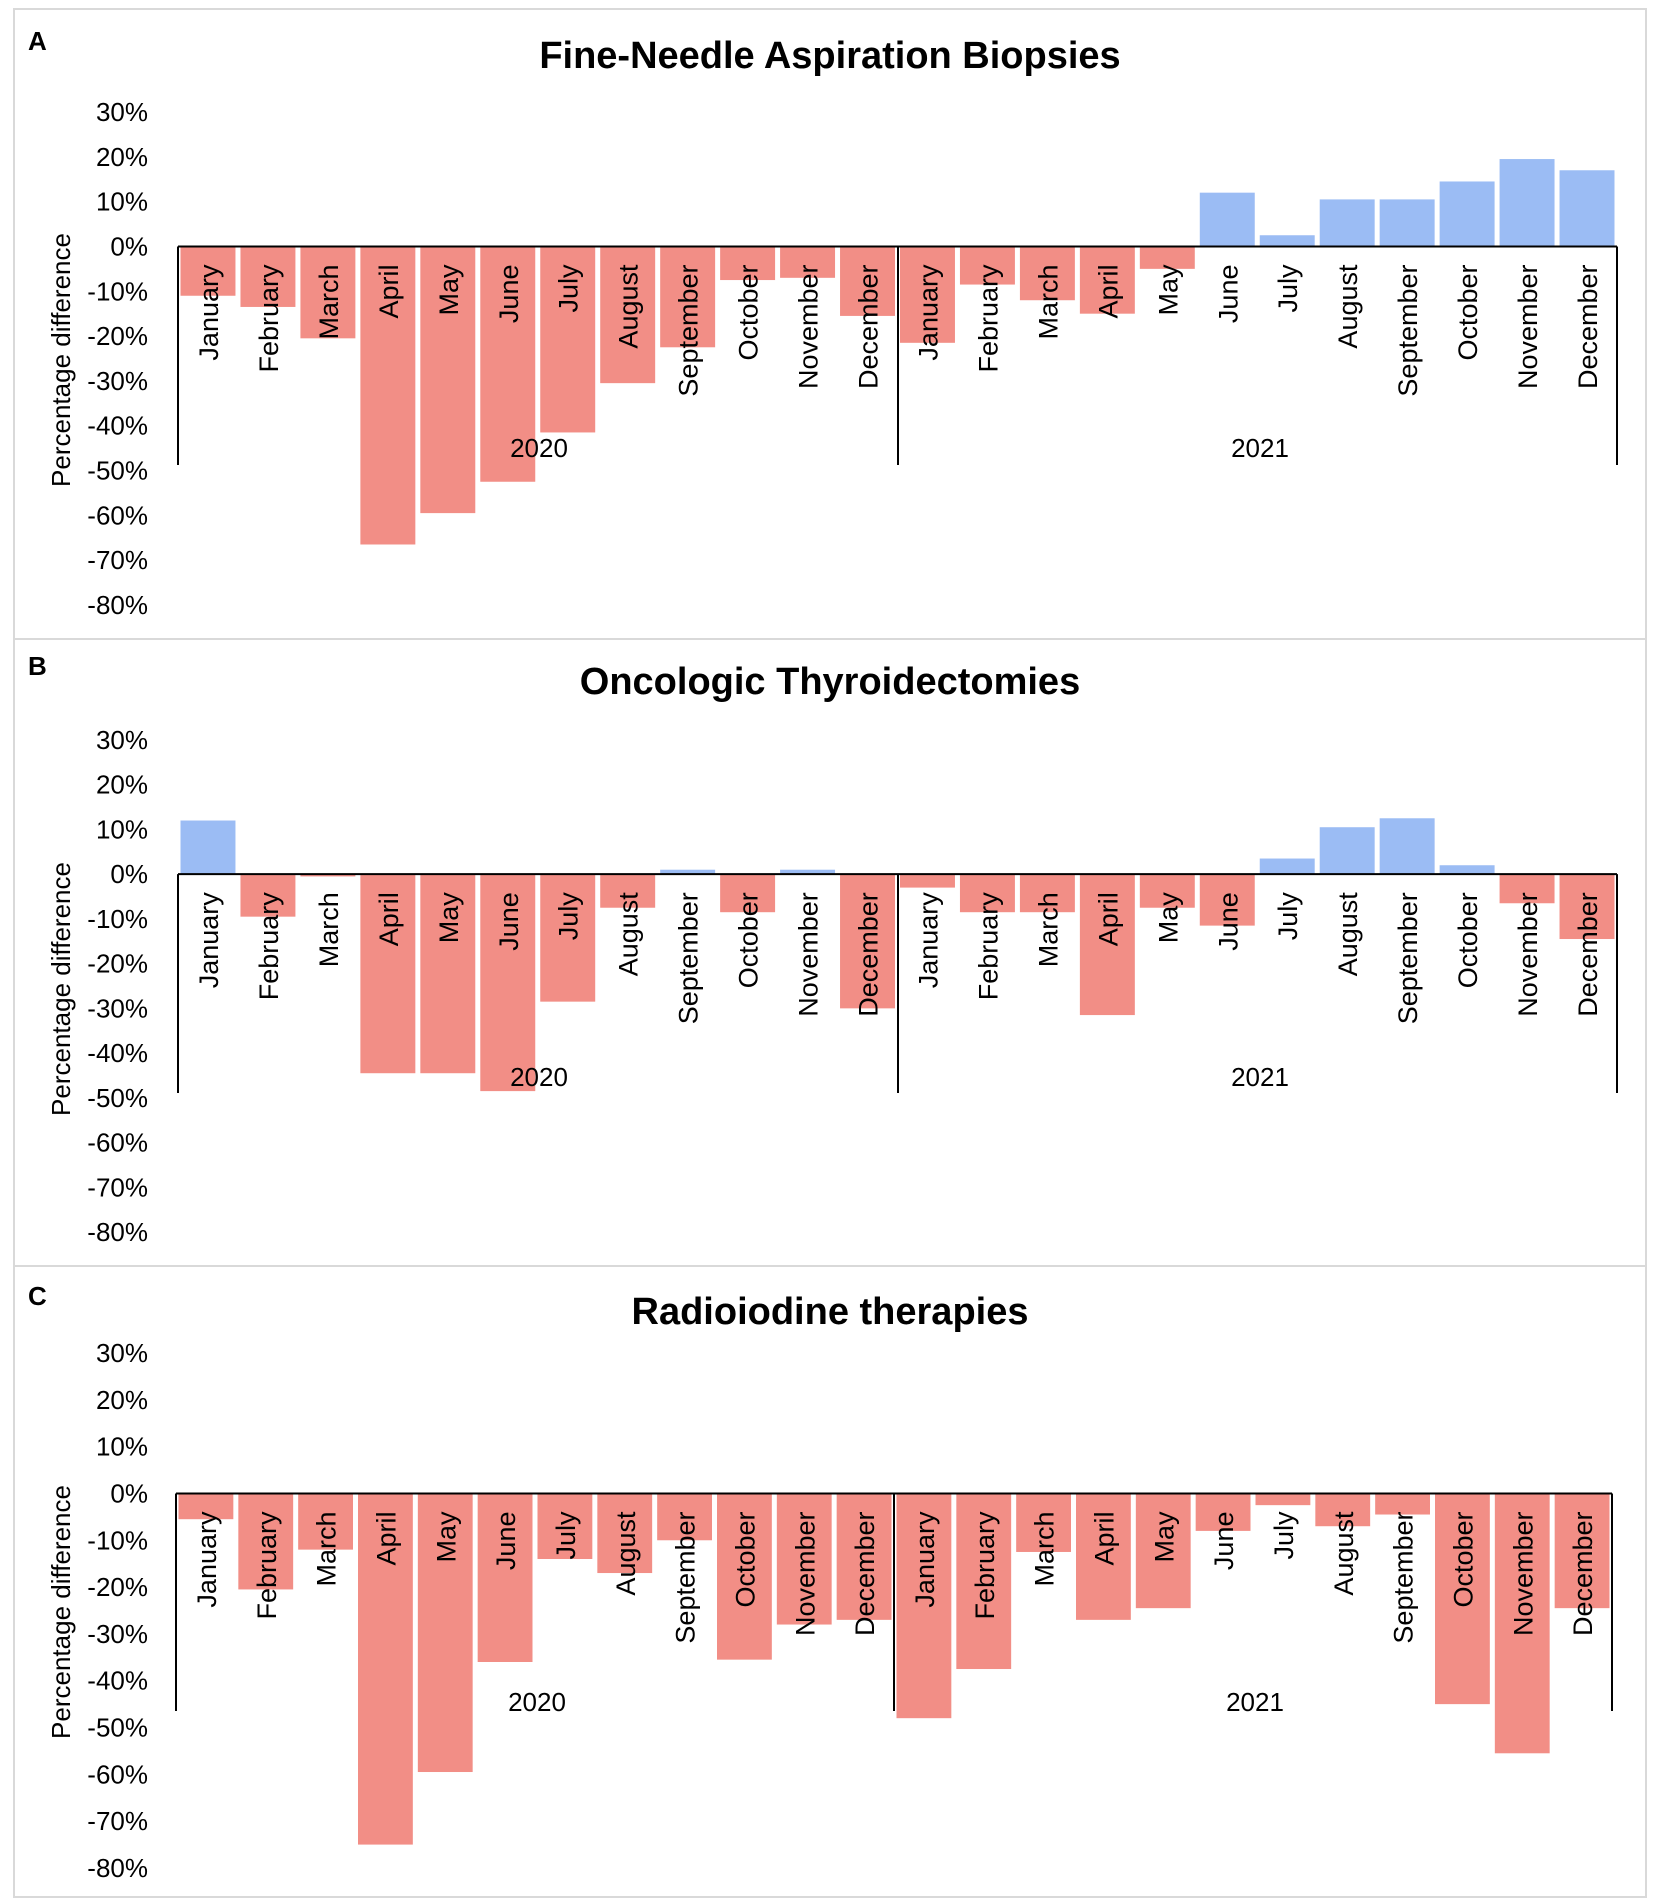 This screenshot has height=1903, width=1654. Describe the element at coordinates (539, 448) in the screenshot. I see `panel-a-year-2020: 2020` at that location.